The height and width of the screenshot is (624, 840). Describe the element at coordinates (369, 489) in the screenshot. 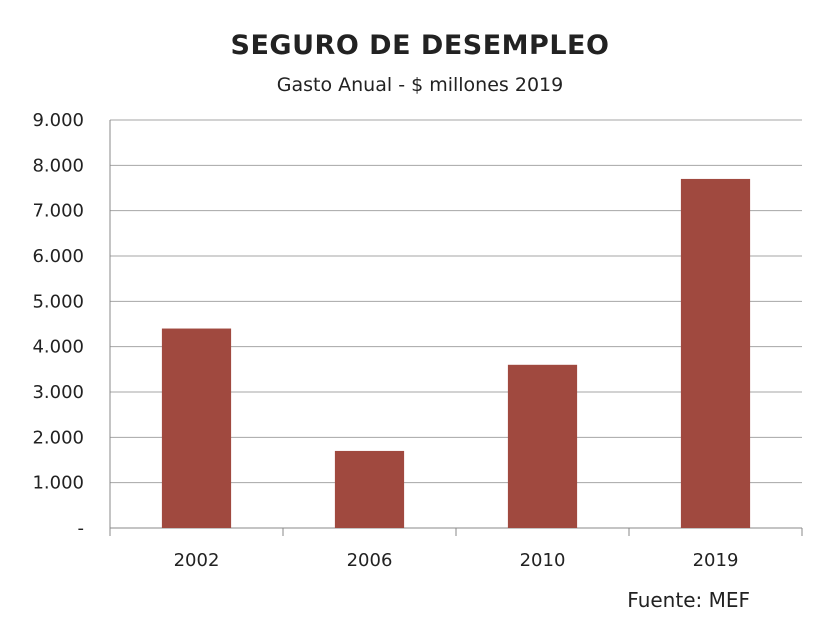

I see `bar-2006` at that location.